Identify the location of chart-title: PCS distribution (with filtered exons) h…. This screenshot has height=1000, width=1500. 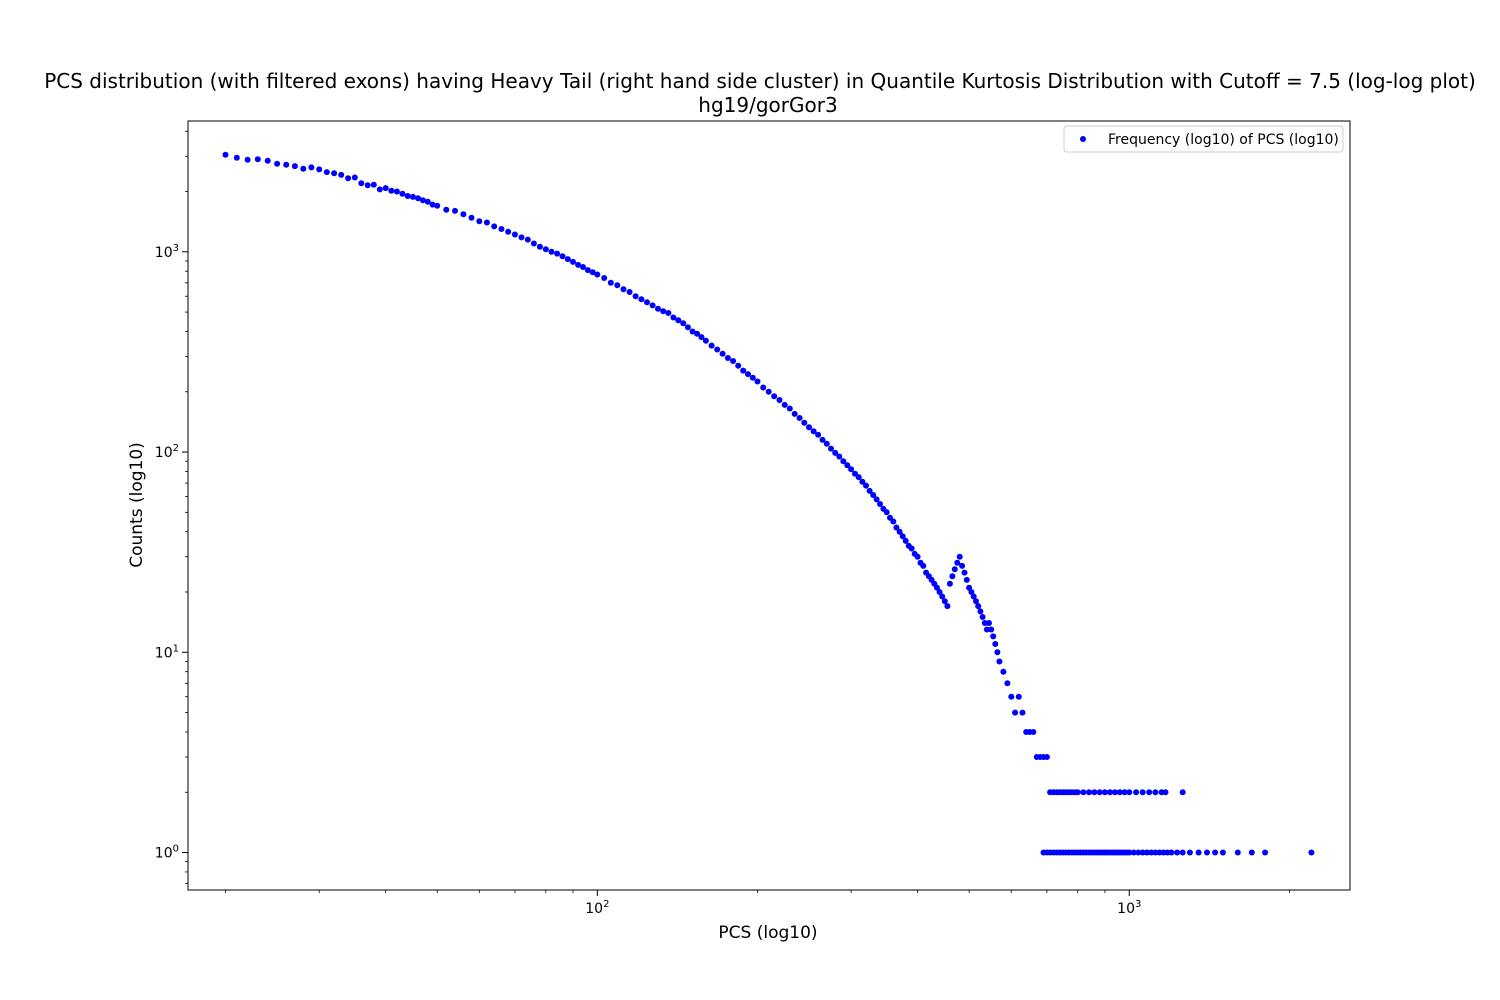
(760, 81).